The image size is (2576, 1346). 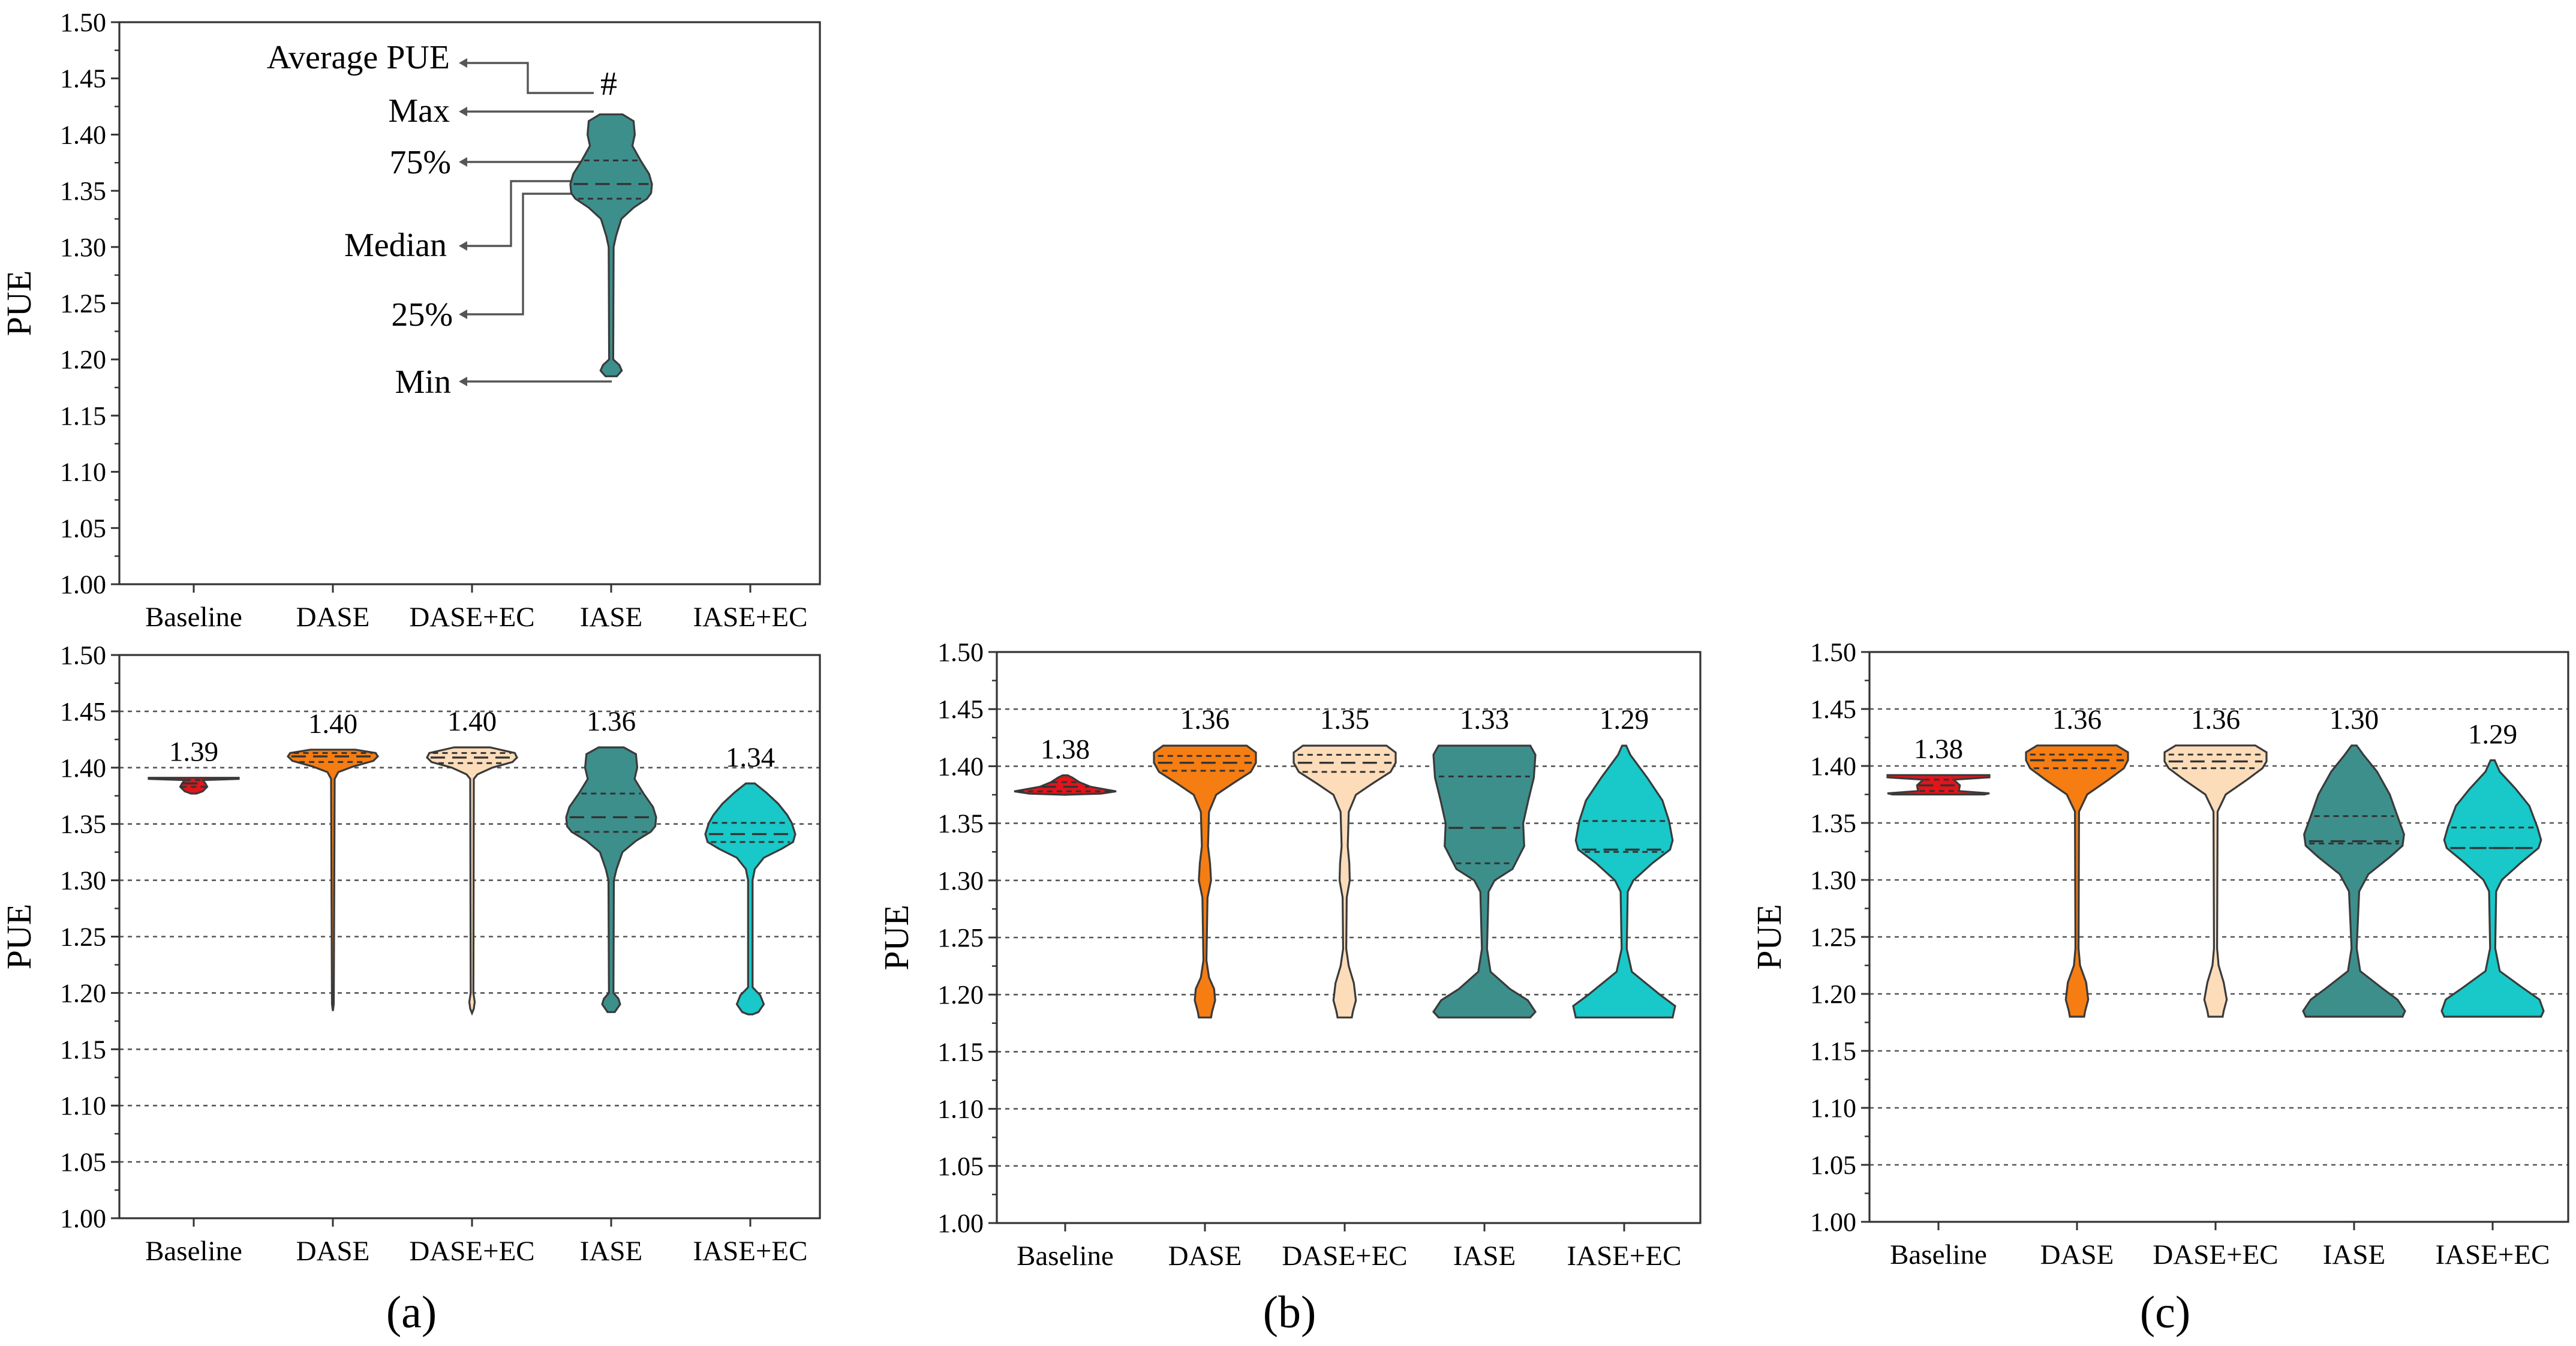 What do you see at coordinates (519, 214) in the screenshot?
I see `annotation-median-arrow` at bounding box center [519, 214].